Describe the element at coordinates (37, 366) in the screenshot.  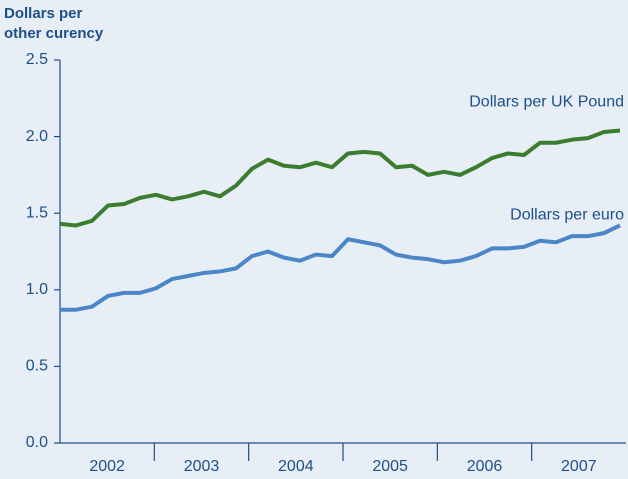
I see `y-tick-label: 0.5` at that location.